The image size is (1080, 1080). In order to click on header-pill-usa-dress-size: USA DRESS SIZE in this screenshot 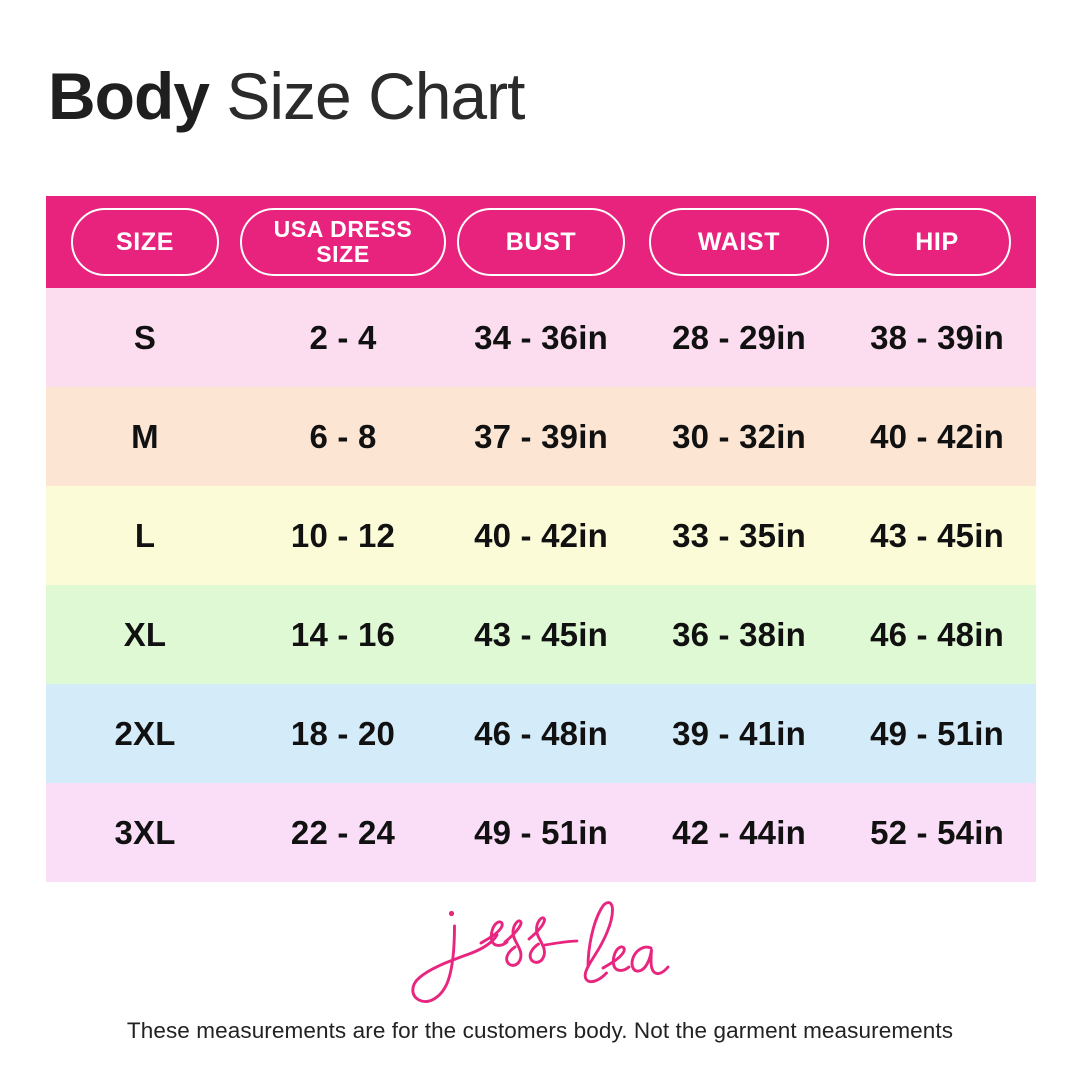, I will do `click(343, 242)`.